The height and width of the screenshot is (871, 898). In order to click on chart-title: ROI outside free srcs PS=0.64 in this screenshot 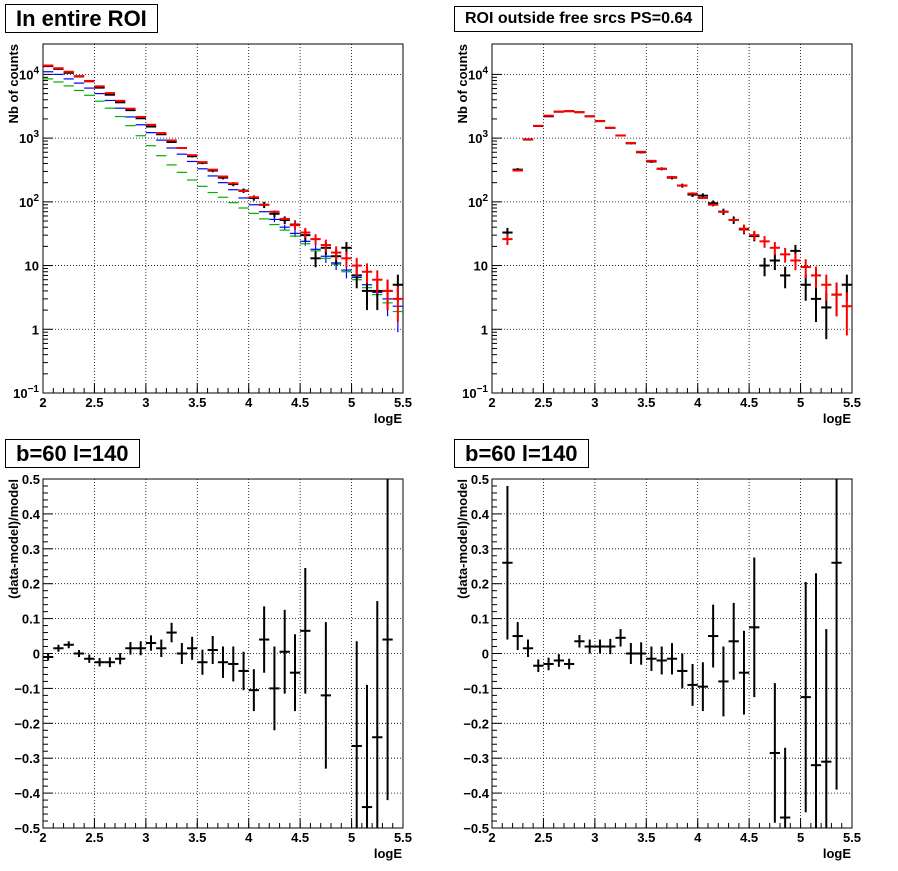, I will do `click(579, 19)`.